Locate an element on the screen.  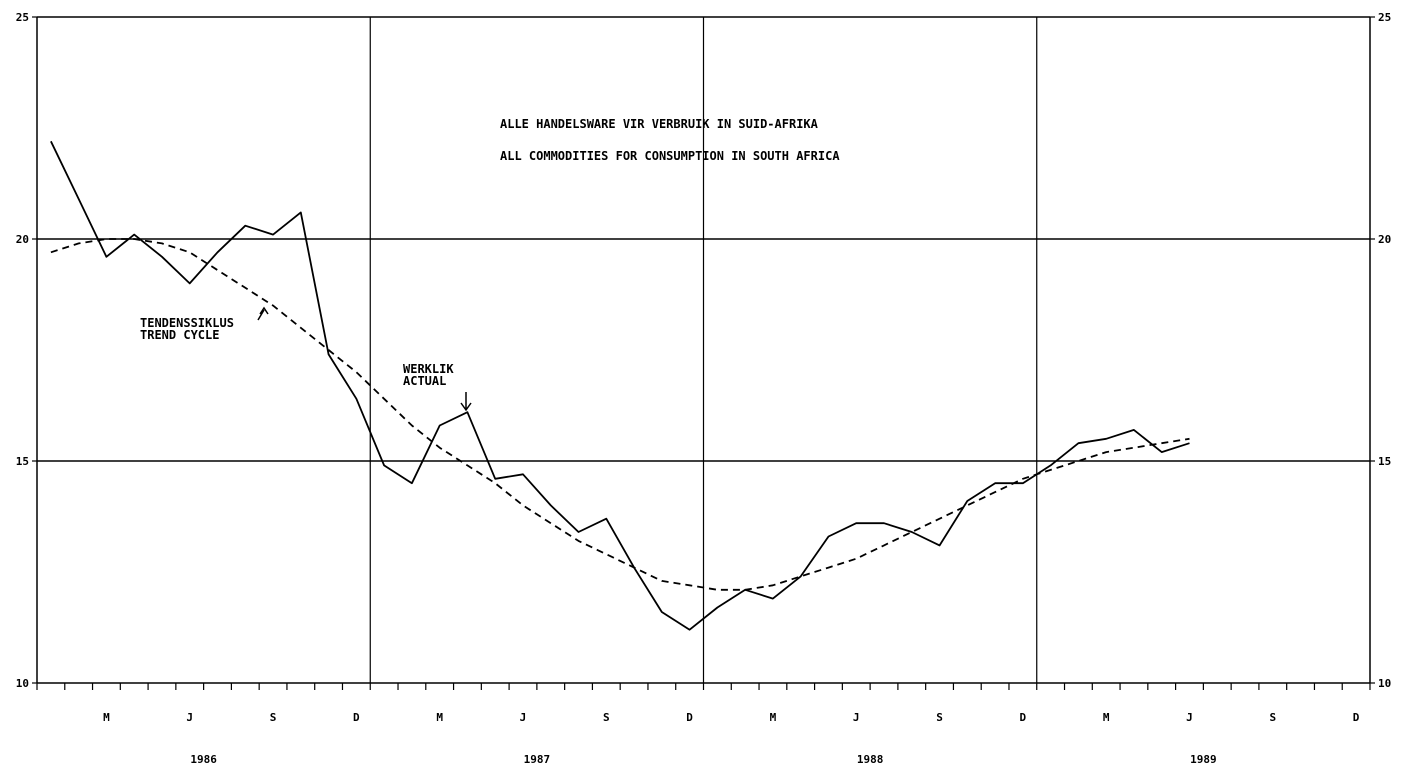
y-tick-label-right: 10 is located at coordinates (1384, 683).